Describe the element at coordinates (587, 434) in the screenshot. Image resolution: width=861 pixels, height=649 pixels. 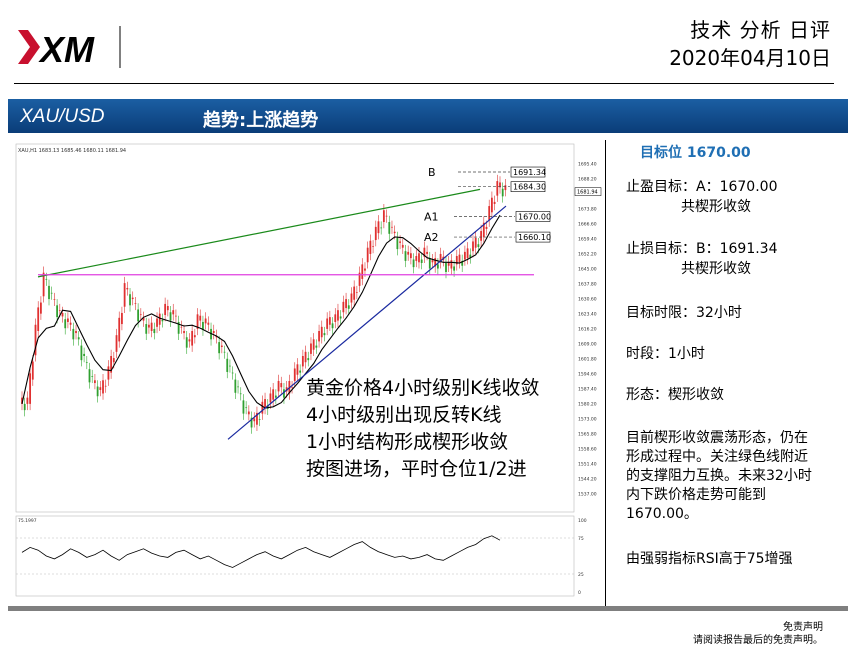
I see `y-tick-label: 1565.80` at that location.